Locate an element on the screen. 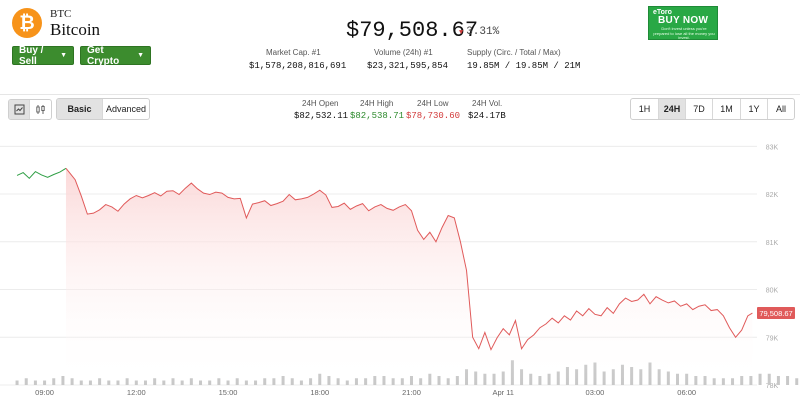 The height and width of the screenshot is (406, 800). supply-label: Supply (Circ. / Total / Max) is located at coordinates (514, 52).